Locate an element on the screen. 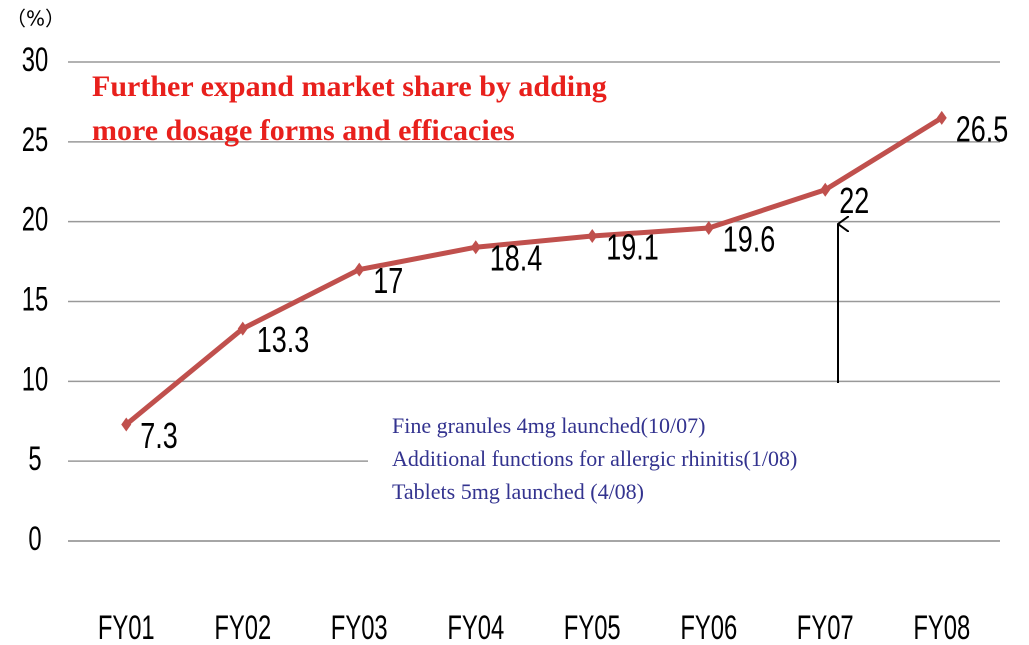 Image resolution: width=1029 pixels, height=645 pixels. annotation-top: more dosage forms and efficacies is located at coordinates (303, 130).